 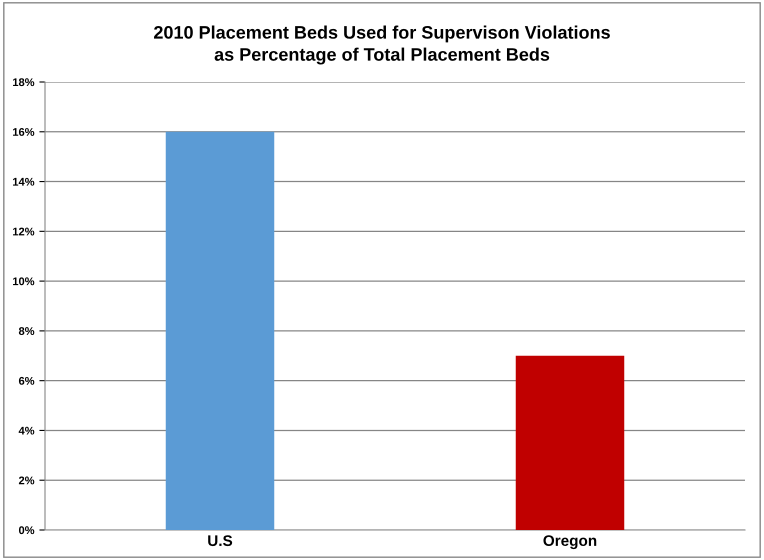 I want to click on y-tick-label: 8%, so click(x=26, y=331).